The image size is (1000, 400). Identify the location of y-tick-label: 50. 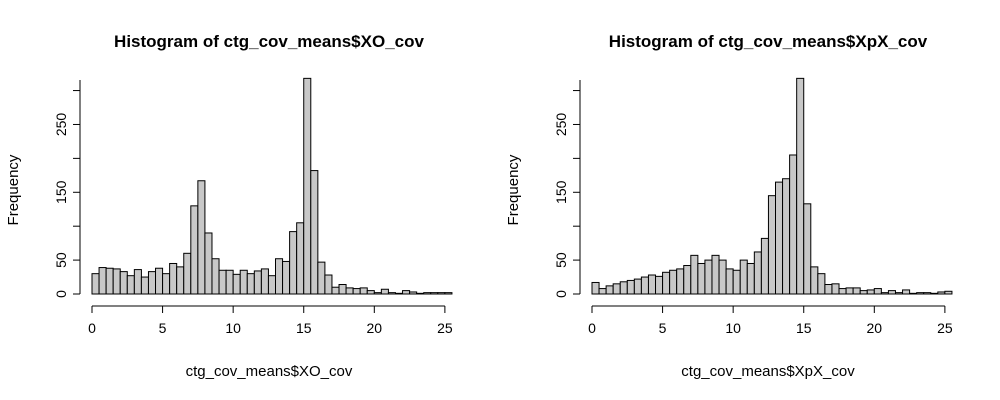
(561, 260).